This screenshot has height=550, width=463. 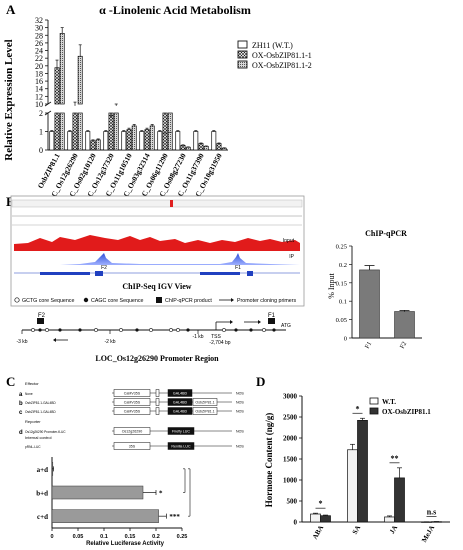 What do you see at coordinates (41, 132) in the screenshot?
I see `y-tick-label: 1` at bounding box center [41, 132].